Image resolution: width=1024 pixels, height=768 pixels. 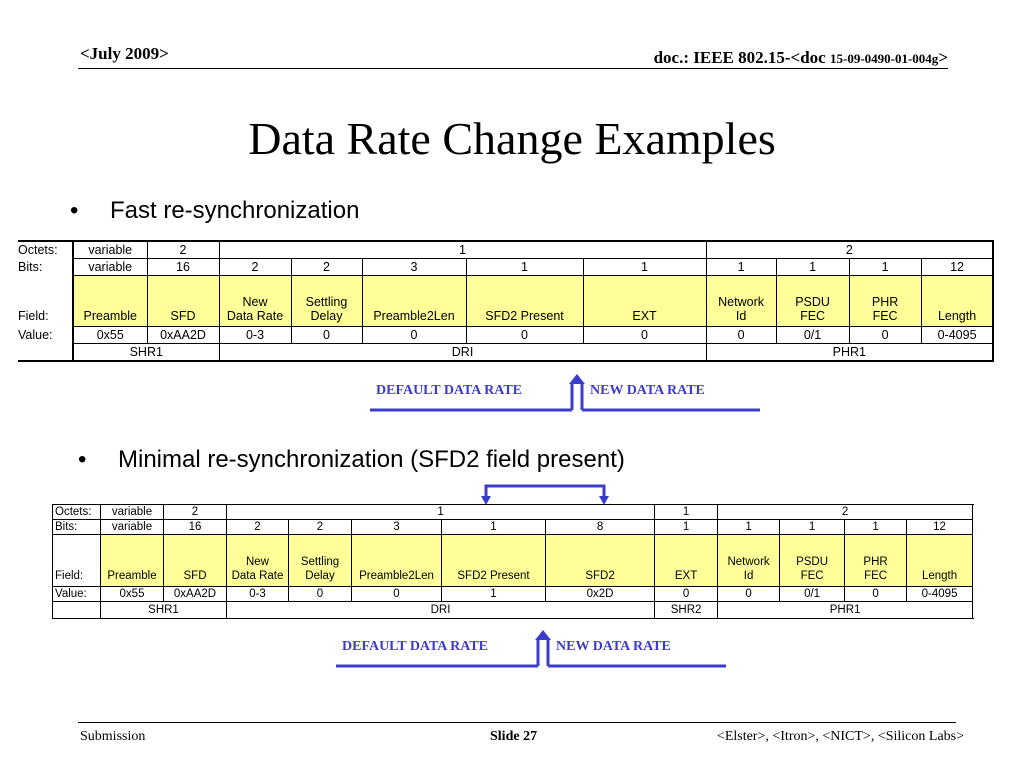 I want to click on header-rule, so click(x=513, y=68).